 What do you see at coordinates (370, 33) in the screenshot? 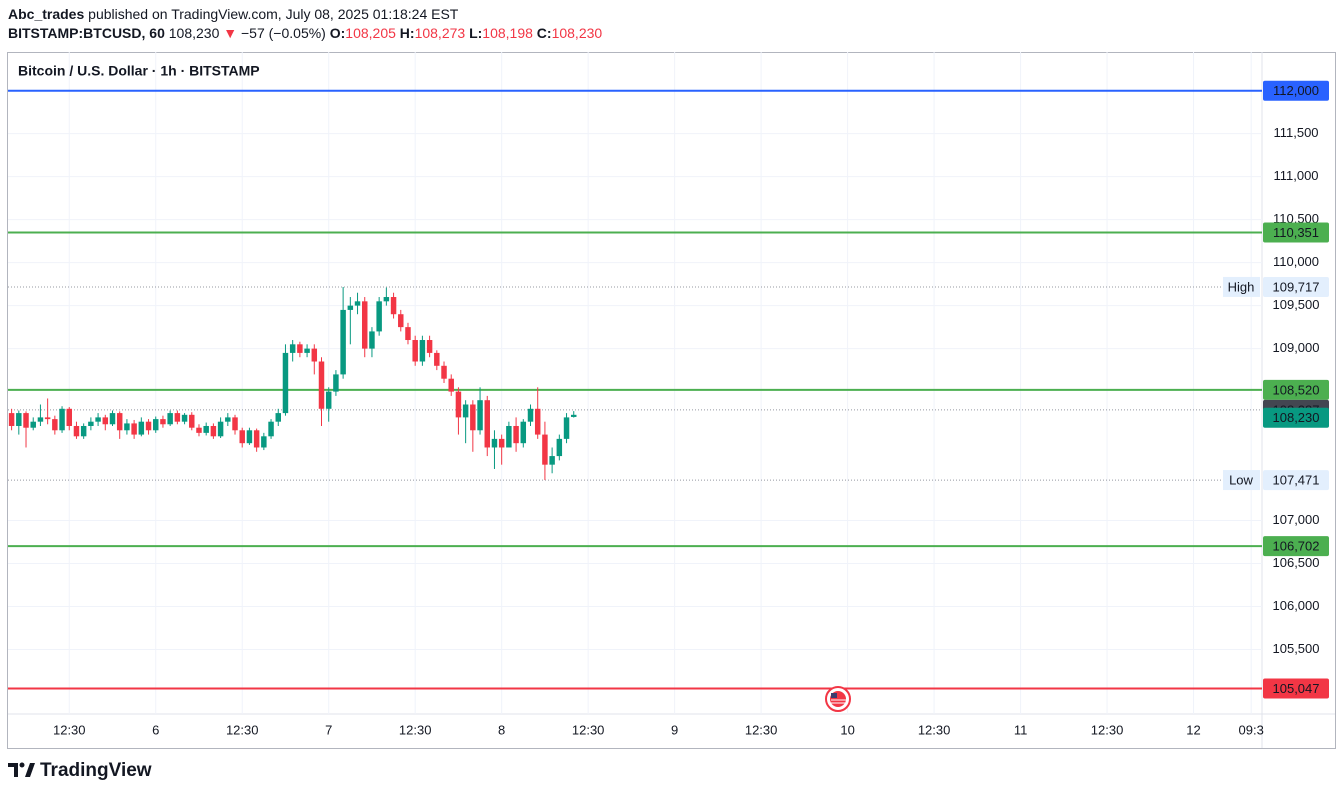
I see `o-value: 108,205` at bounding box center [370, 33].